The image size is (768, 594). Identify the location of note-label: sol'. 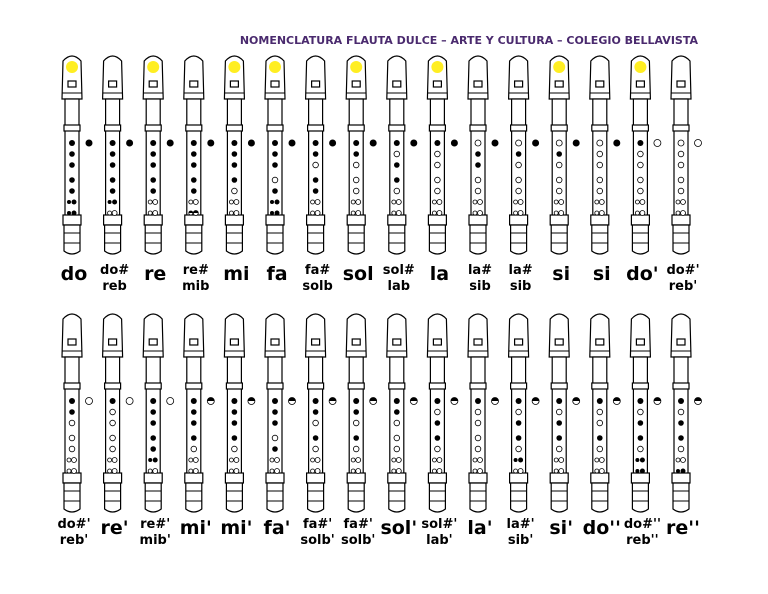
(398, 528).